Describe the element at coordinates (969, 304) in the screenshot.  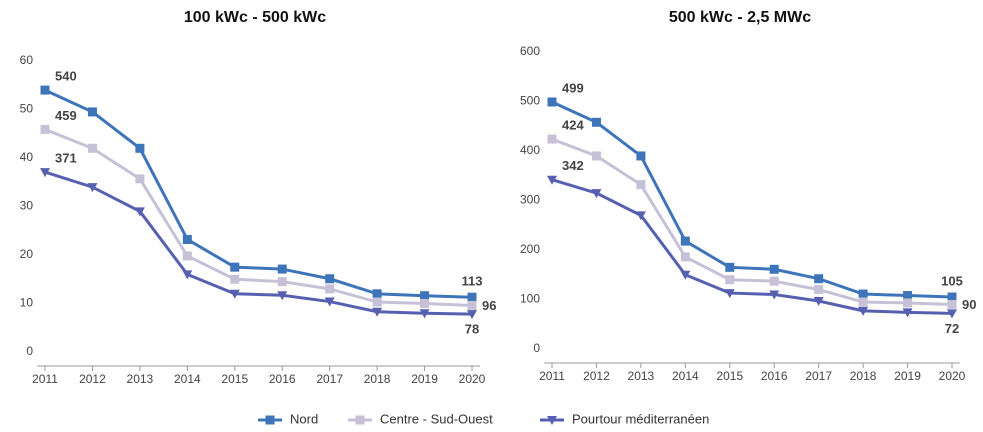
I see `value-label: 90` at that location.